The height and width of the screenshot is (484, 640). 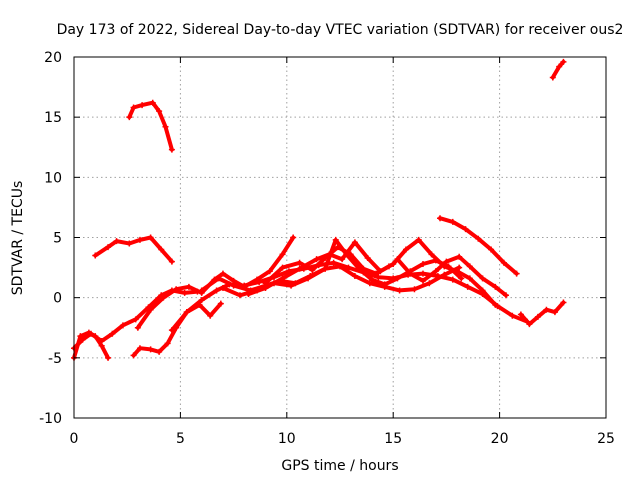 I want to click on y-tick-label: 5, so click(x=57, y=239).